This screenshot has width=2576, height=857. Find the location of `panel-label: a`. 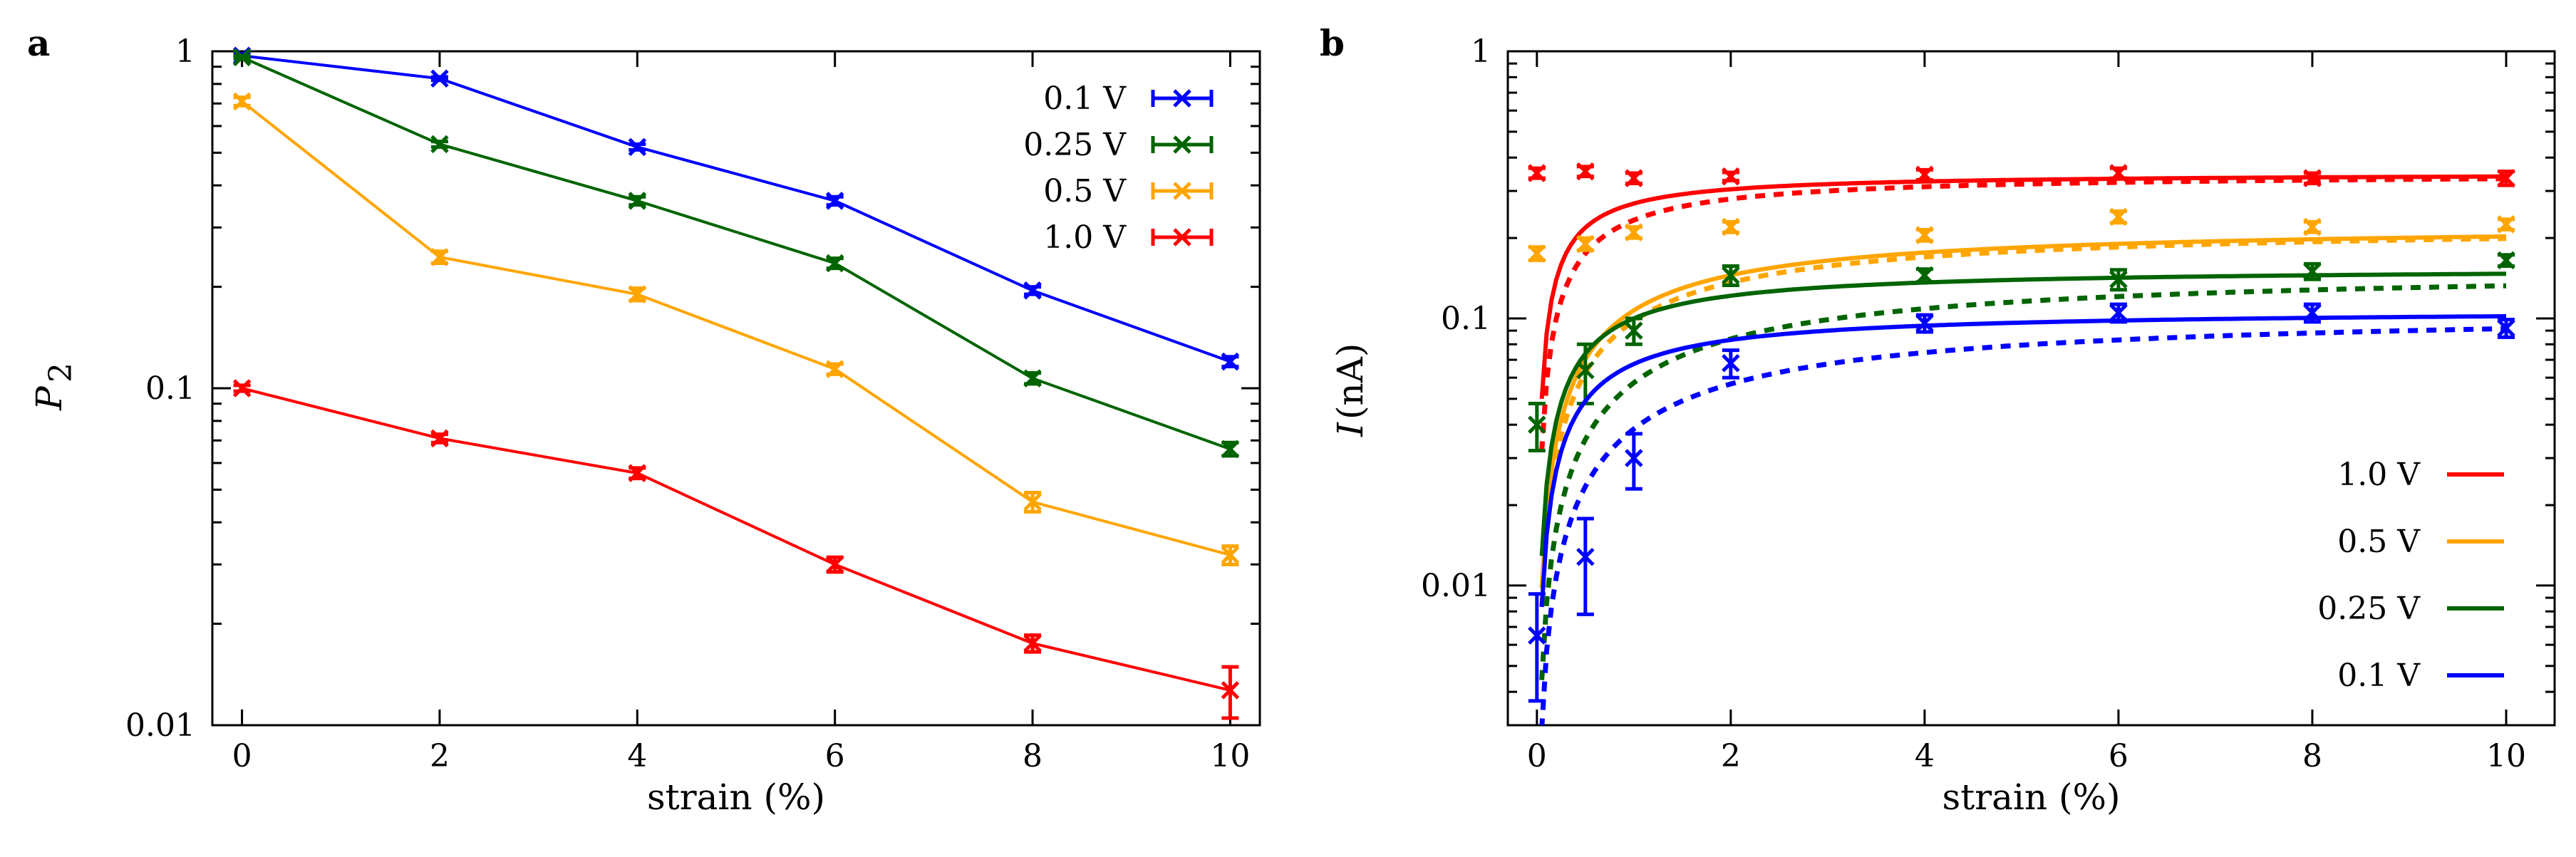

panel-label: a is located at coordinates (39, 43).